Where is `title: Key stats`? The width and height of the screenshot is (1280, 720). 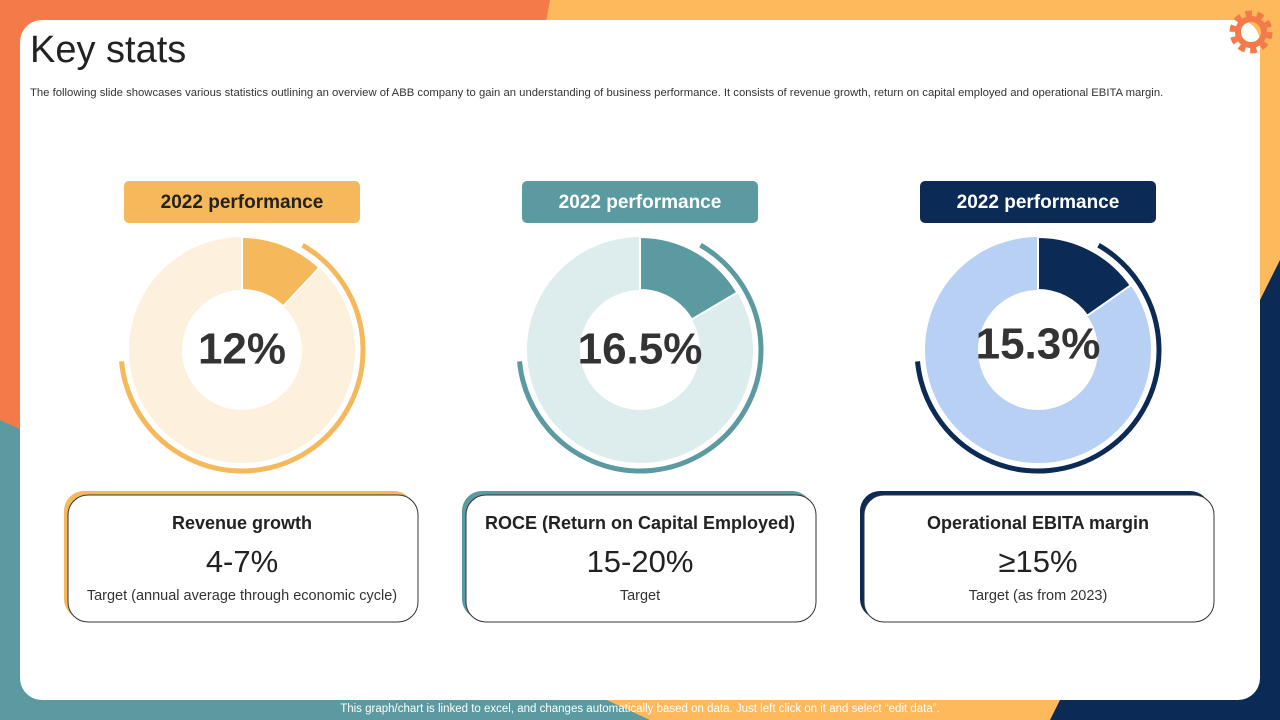
title: Key stats is located at coordinates (108, 50).